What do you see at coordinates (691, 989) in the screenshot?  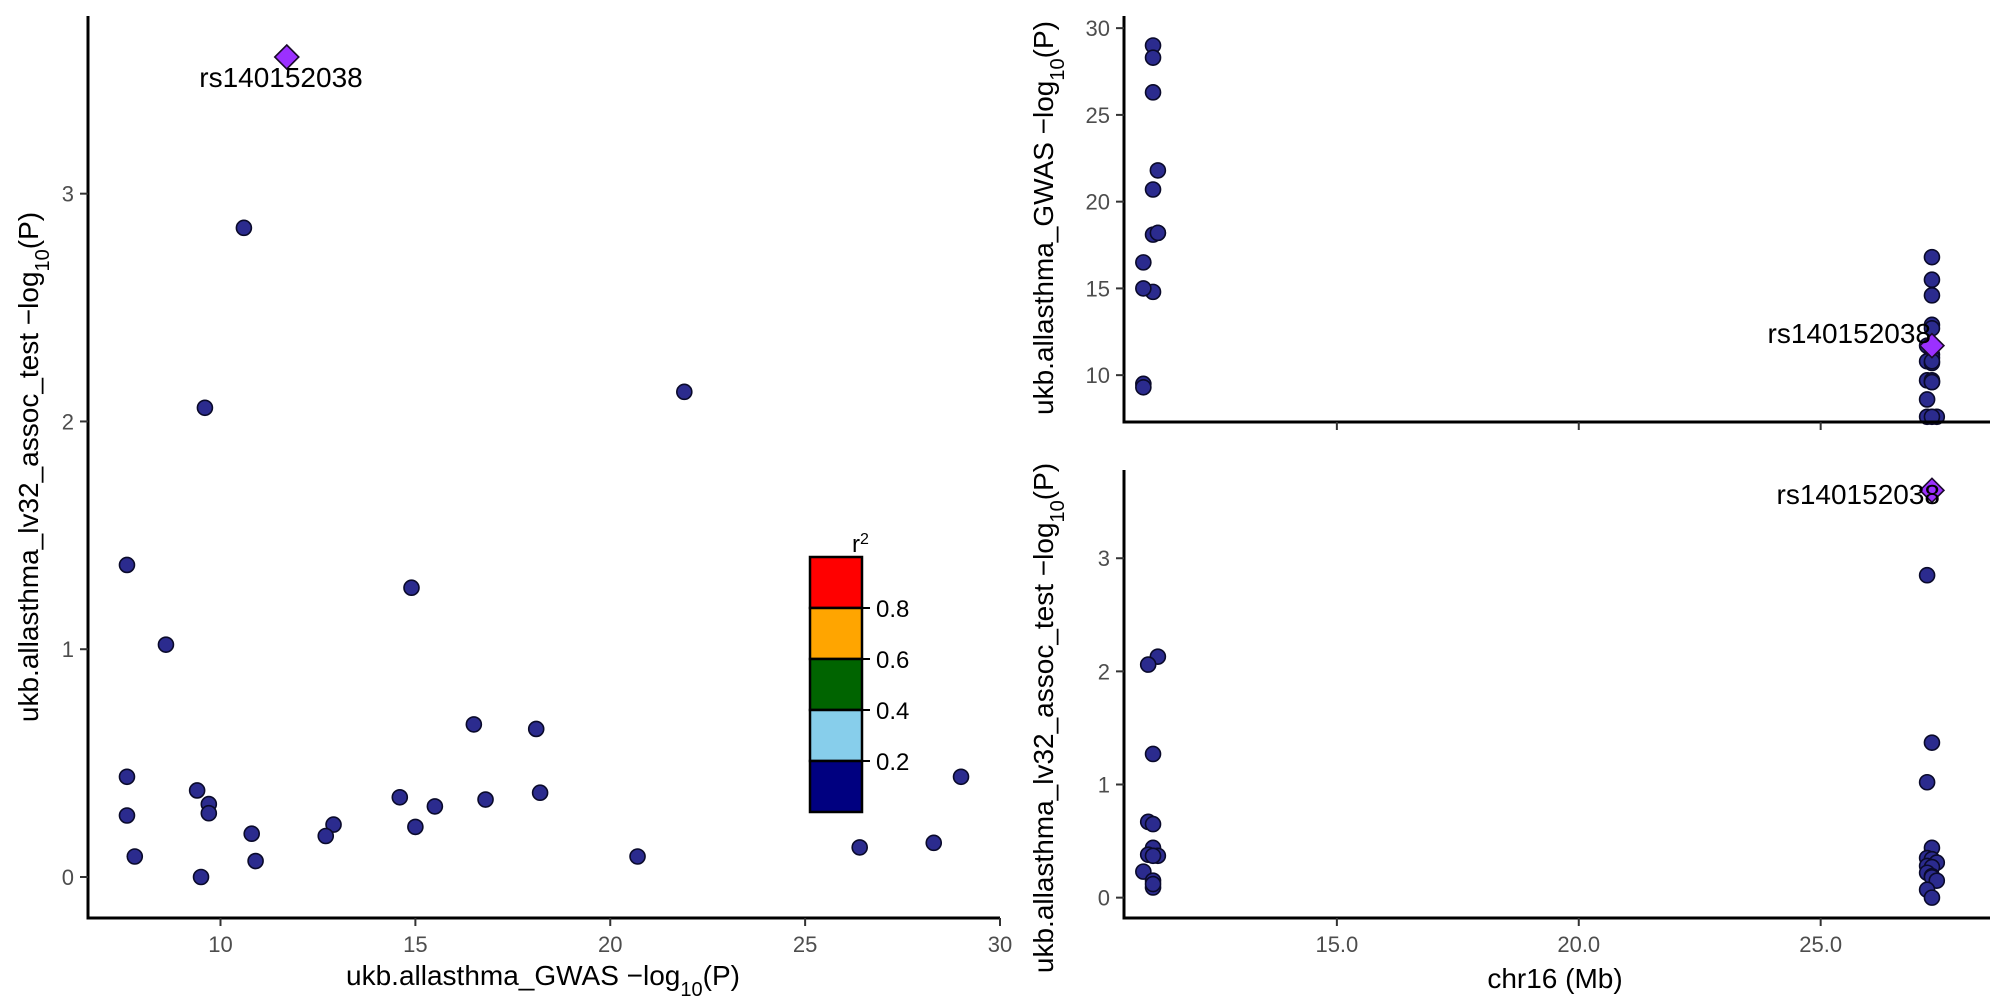 I see `left-x-title-sub: 10` at bounding box center [691, 989].